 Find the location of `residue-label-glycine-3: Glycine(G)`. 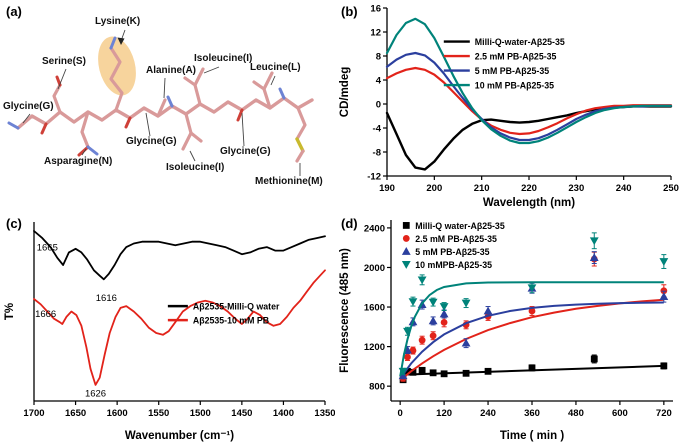

residue-label-glycine-3: Glycine(G) is located at coordinates (245, 151).